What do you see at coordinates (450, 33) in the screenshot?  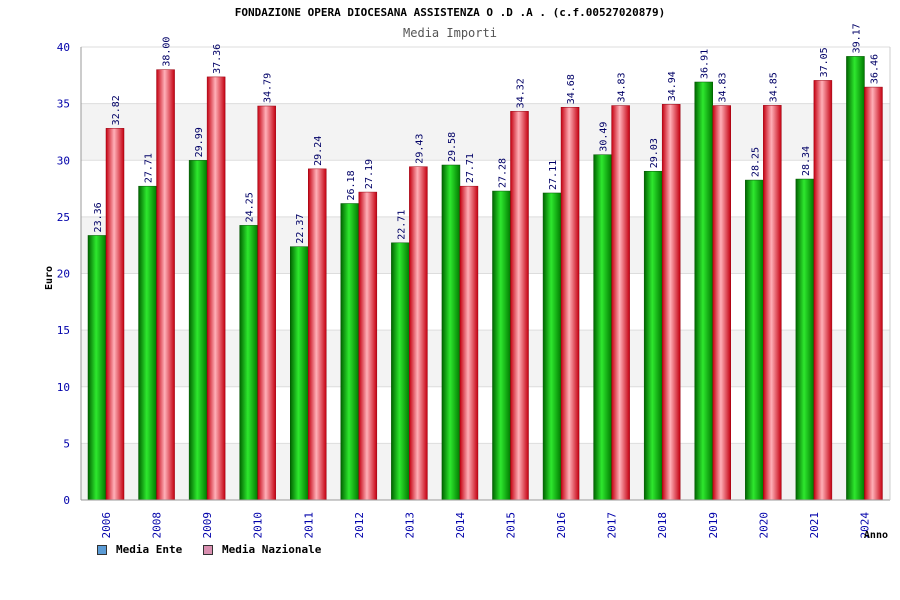 I see `chart-subtitle: Media Importi` at bounding box center [450, 33].